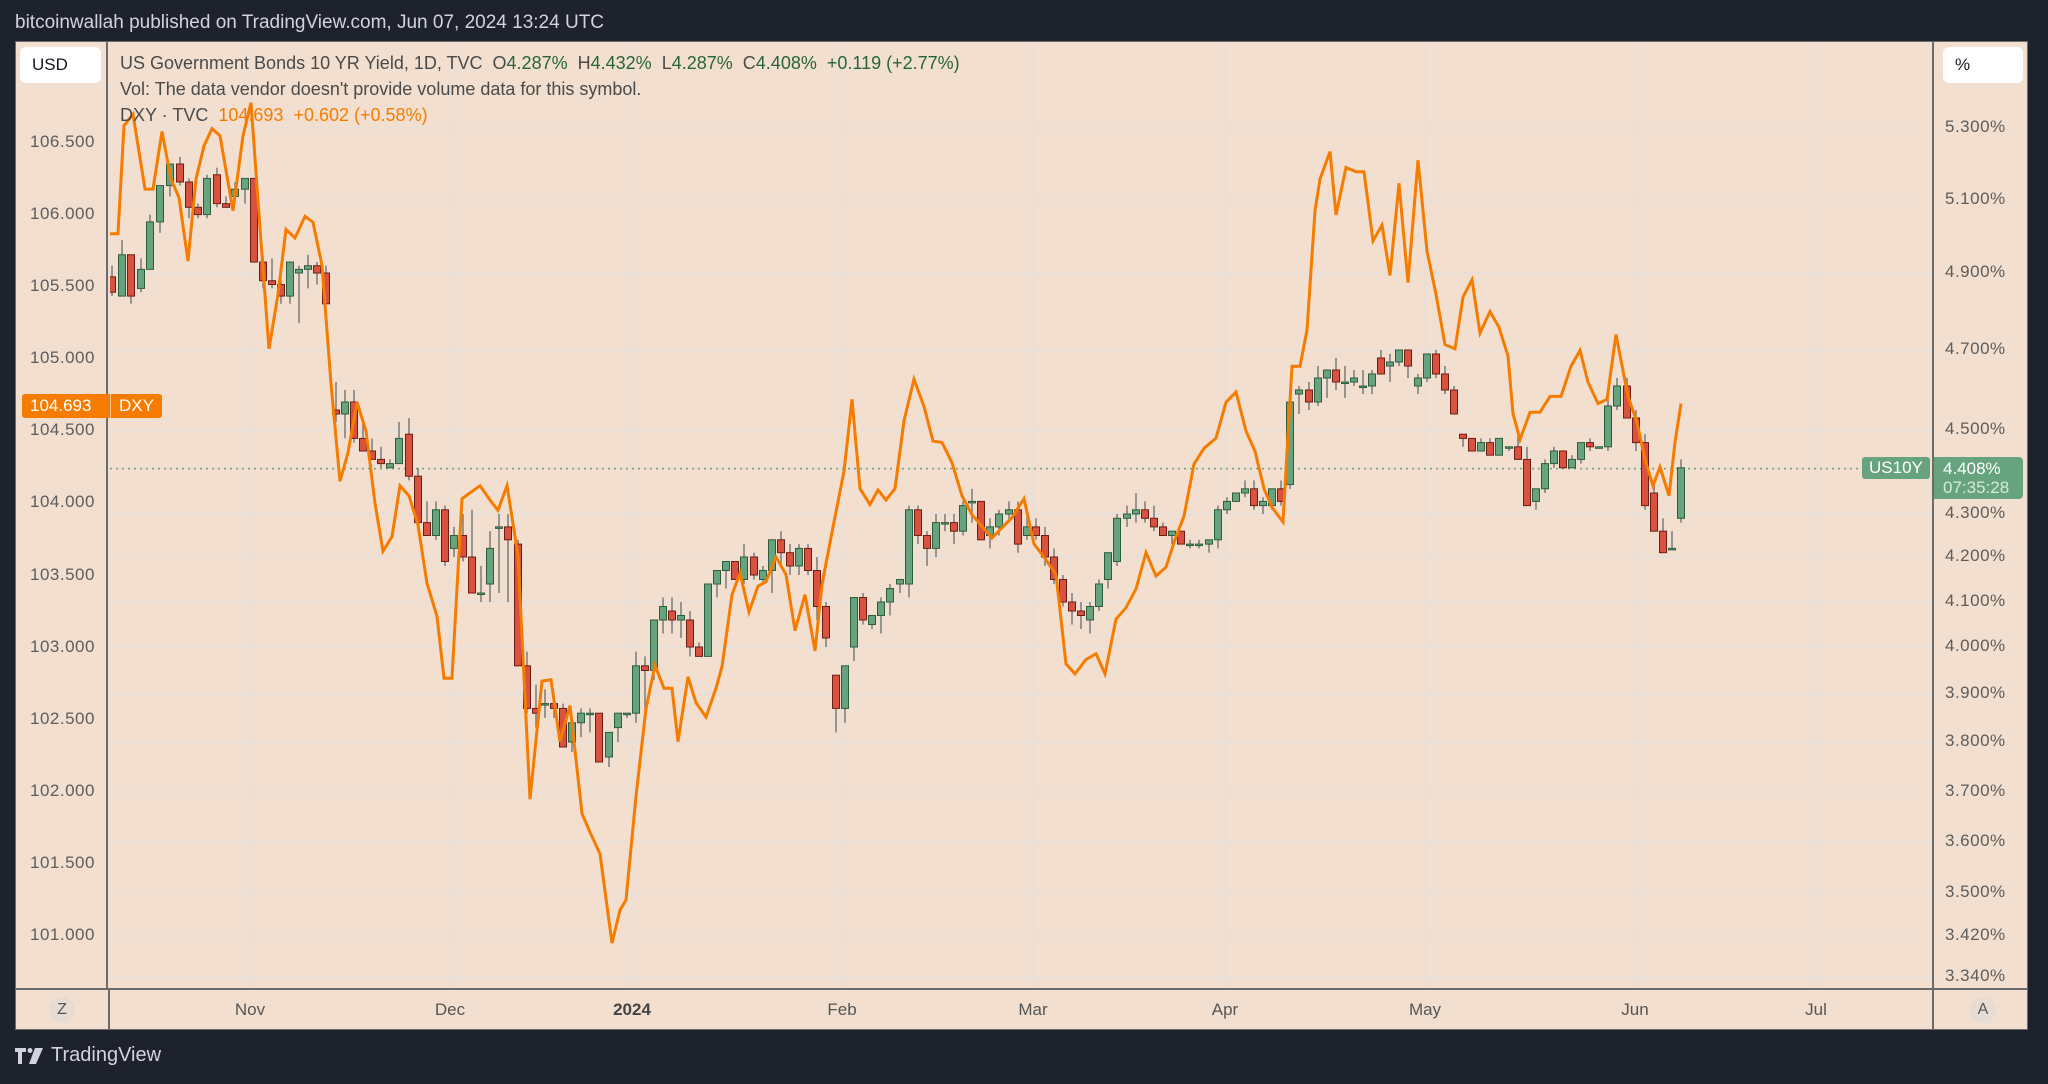 This screenshot has width=2048, height=1084. What do you see at coordinates (61, 405) in the screenshot?
I see `dxy-tag-value: 104.693` at bounding box center [61, 405].